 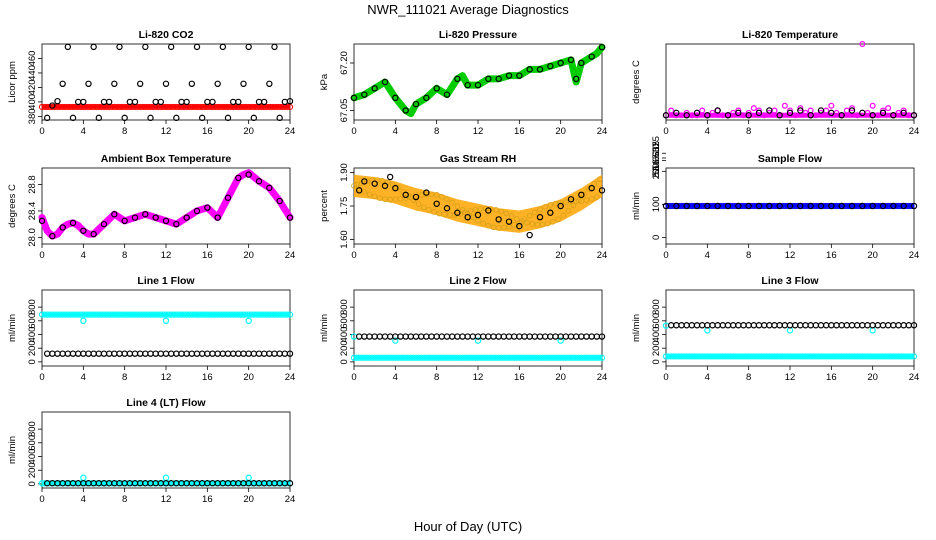 What do you see at coordinates (32, 116) in the screenshot?
I see `y-tick-label: 380` at bounding box center [32, 116].